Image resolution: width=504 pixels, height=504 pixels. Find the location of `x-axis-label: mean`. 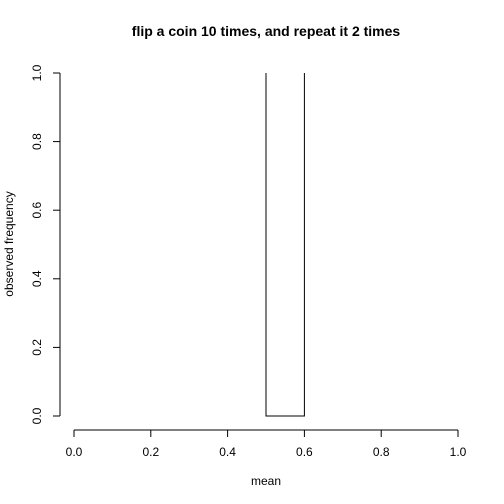

x-axis-label: mean is located at coordinates (266, 481).